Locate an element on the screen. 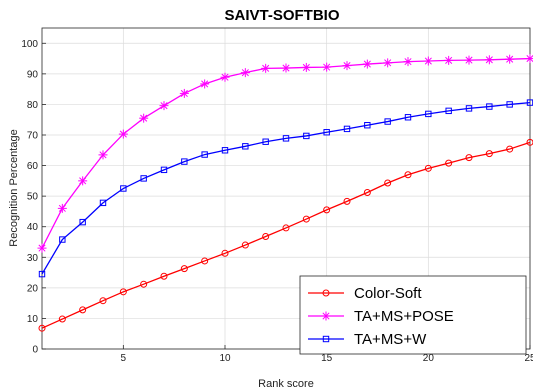 This screenshot has height=391, width=533. y-tick-label: 70 is located at coordinates (33, 136).